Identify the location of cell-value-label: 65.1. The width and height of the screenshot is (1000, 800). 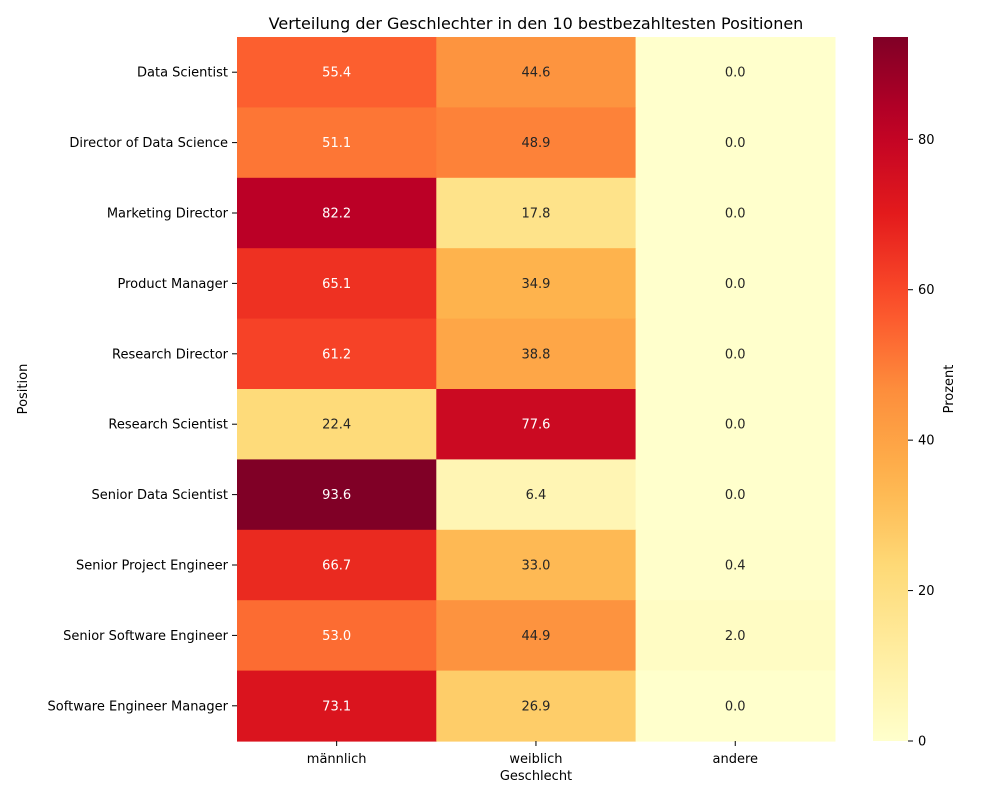
(336, 284).